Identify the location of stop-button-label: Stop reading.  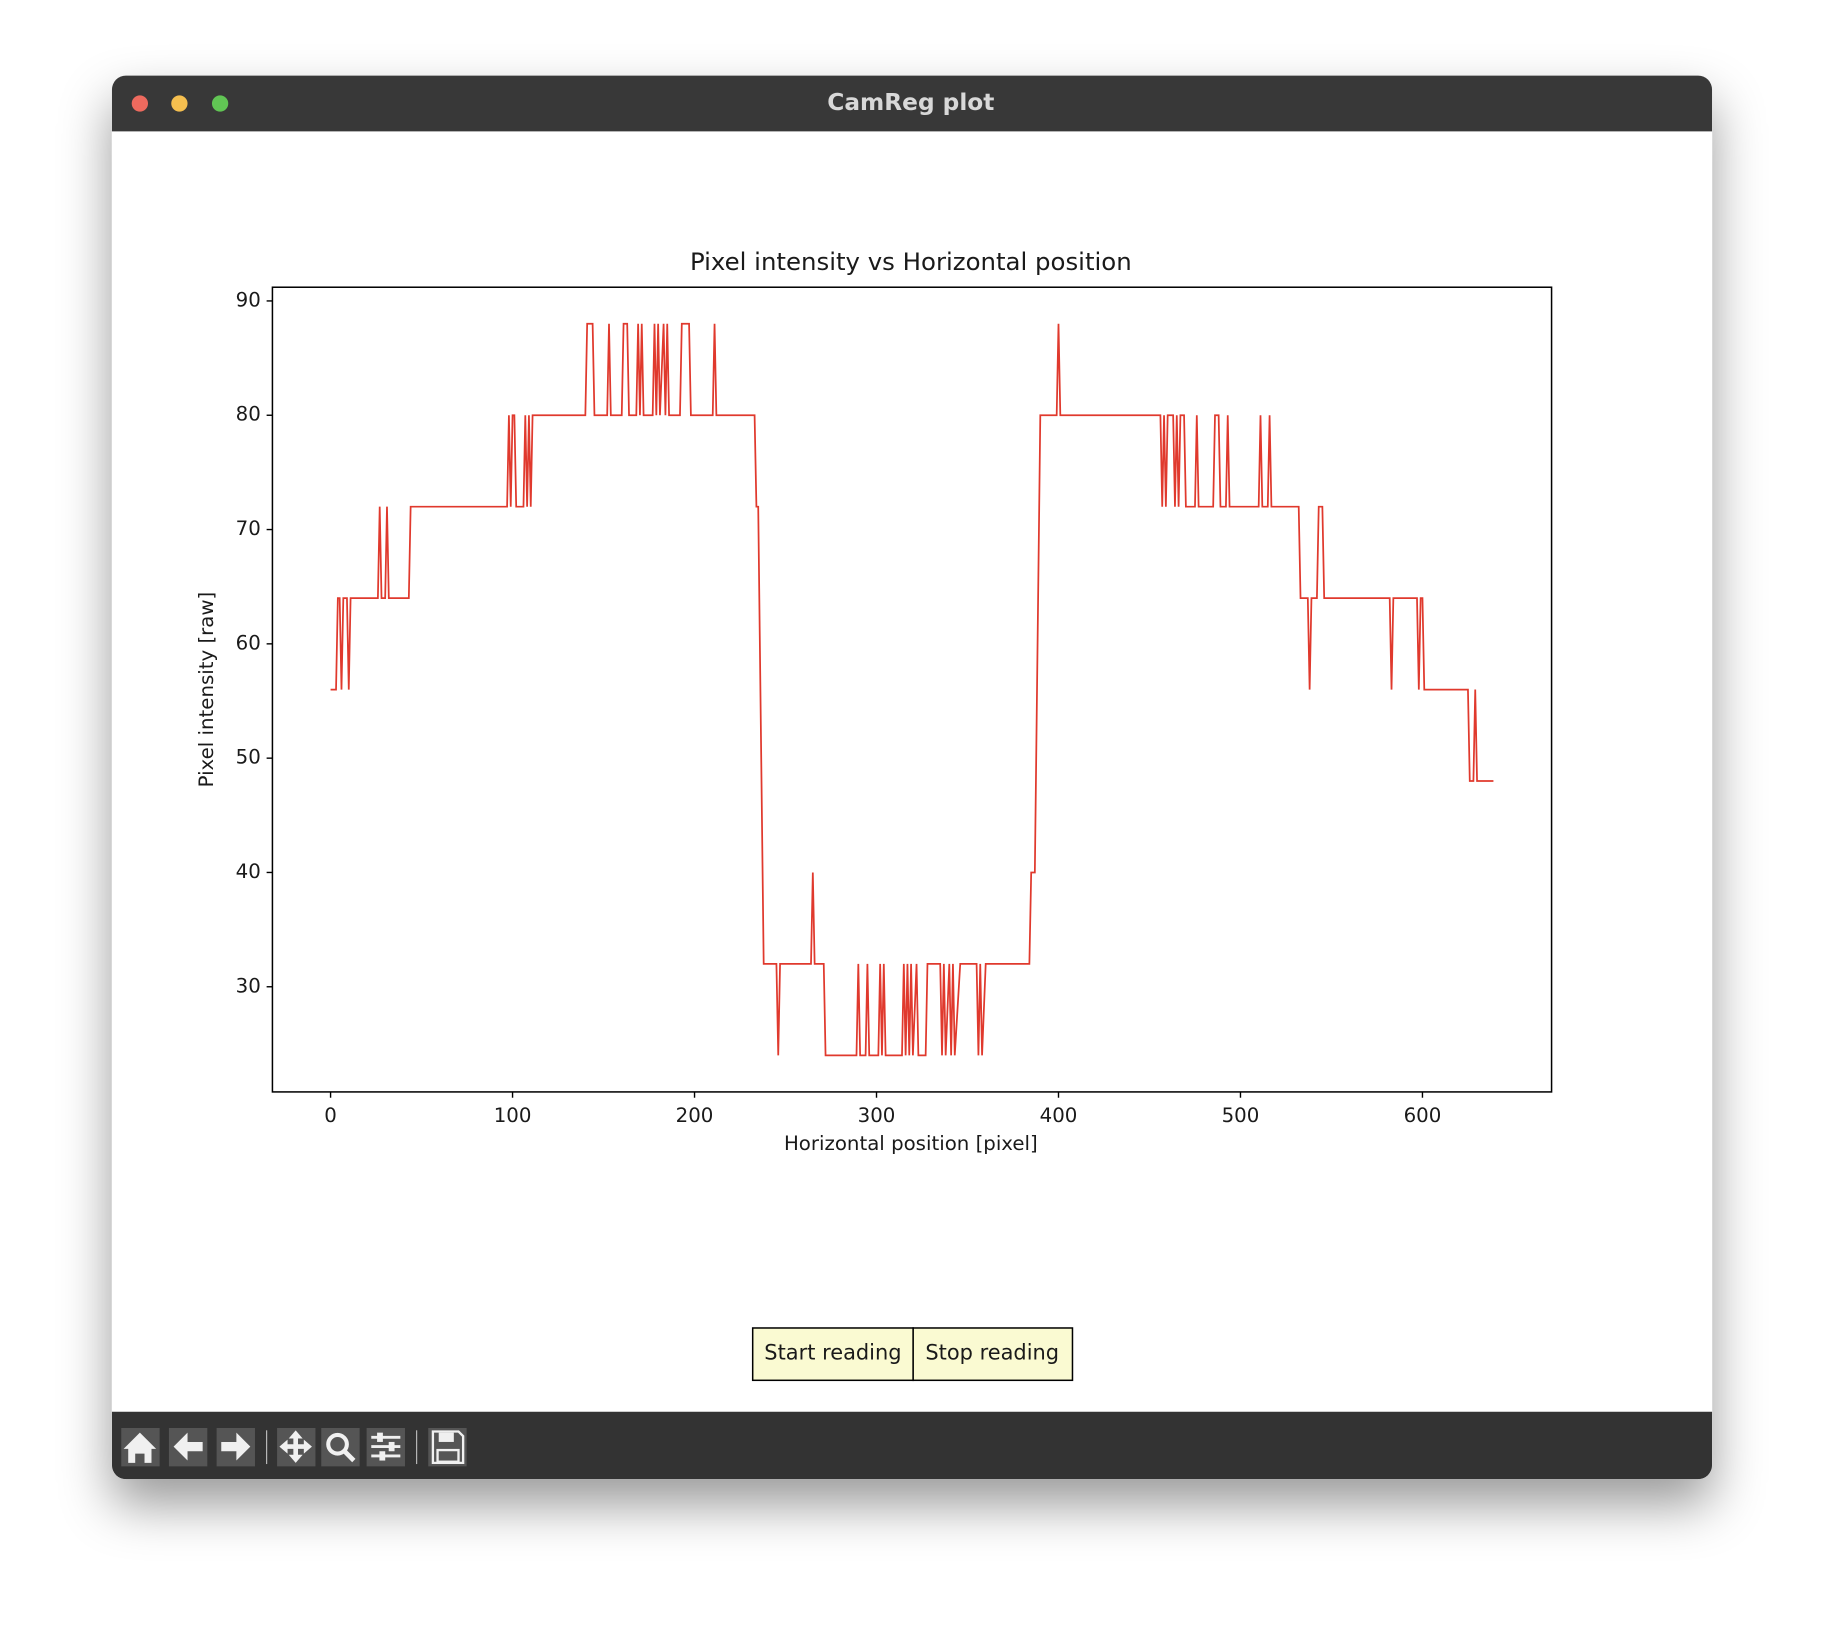
(992, 1353).